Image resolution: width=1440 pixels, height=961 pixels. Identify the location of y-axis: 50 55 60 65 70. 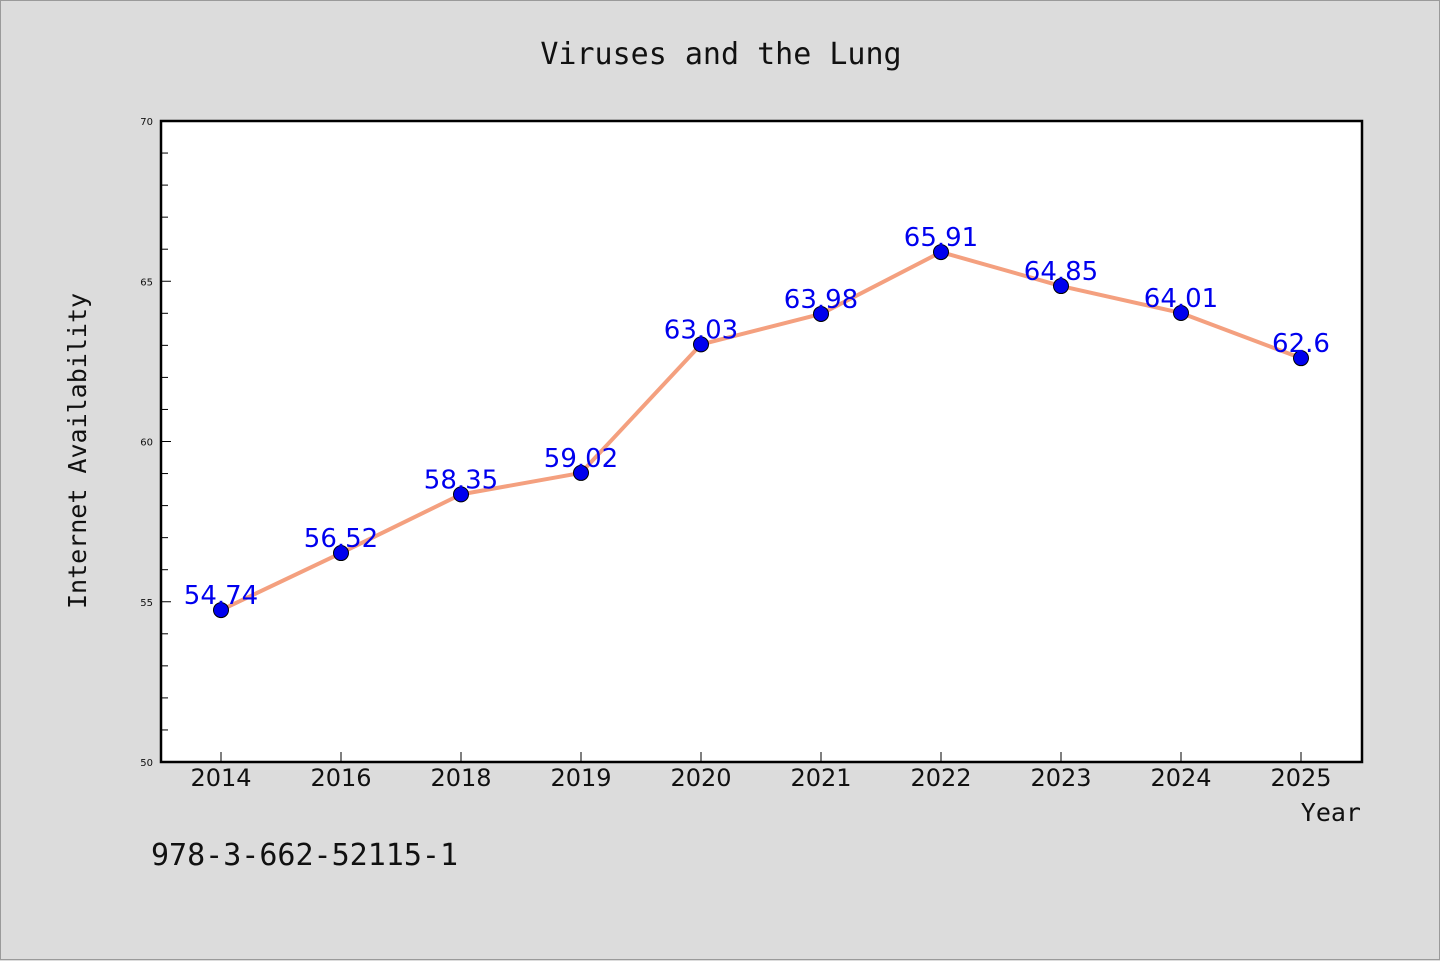
(155, 443).